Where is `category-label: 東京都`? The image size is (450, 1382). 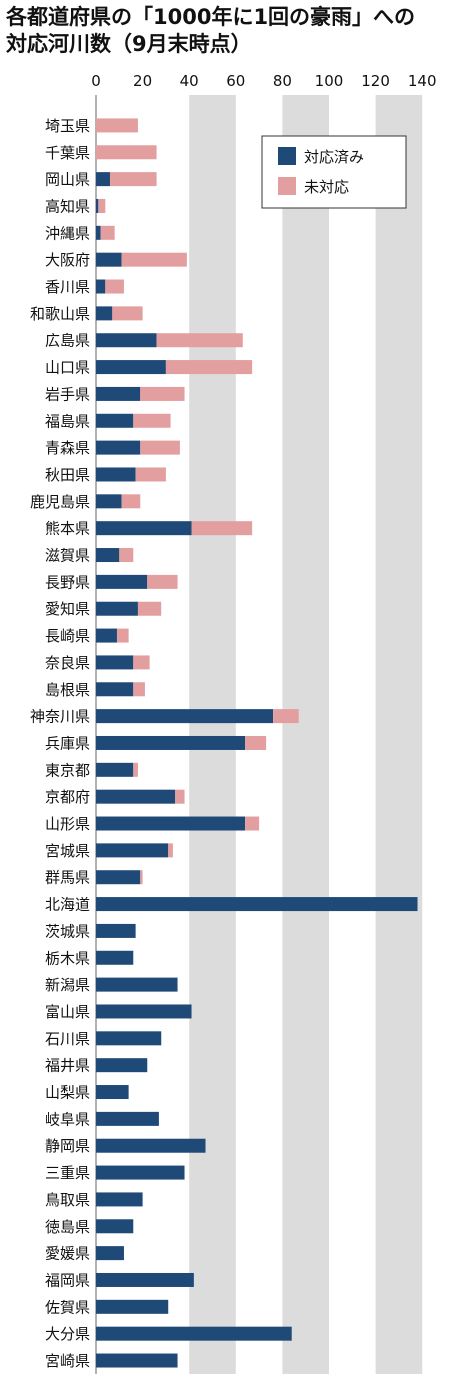 category-label: 東京都 is located at coordinates (67, 770).